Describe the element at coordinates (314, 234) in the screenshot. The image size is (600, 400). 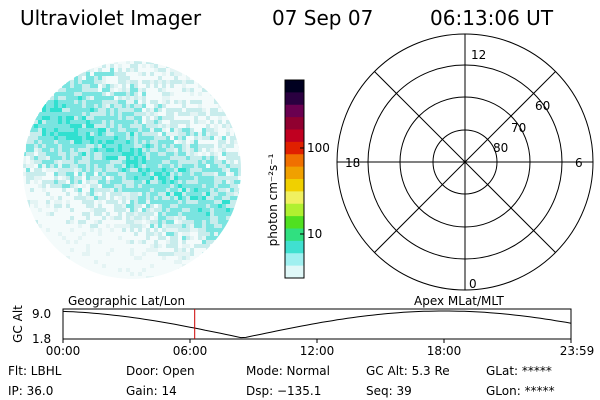
I see `colorbar-tick-10: 10` at that location.